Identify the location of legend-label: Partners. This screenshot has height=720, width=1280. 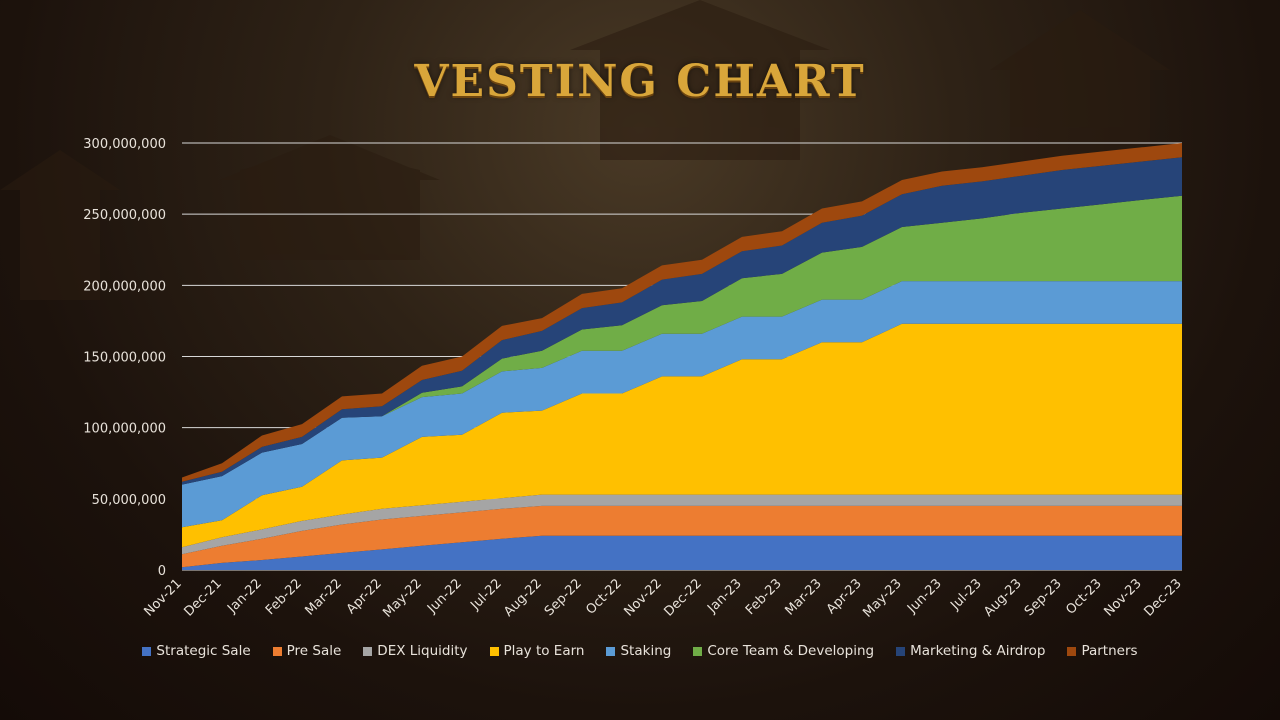
(1109, 651).